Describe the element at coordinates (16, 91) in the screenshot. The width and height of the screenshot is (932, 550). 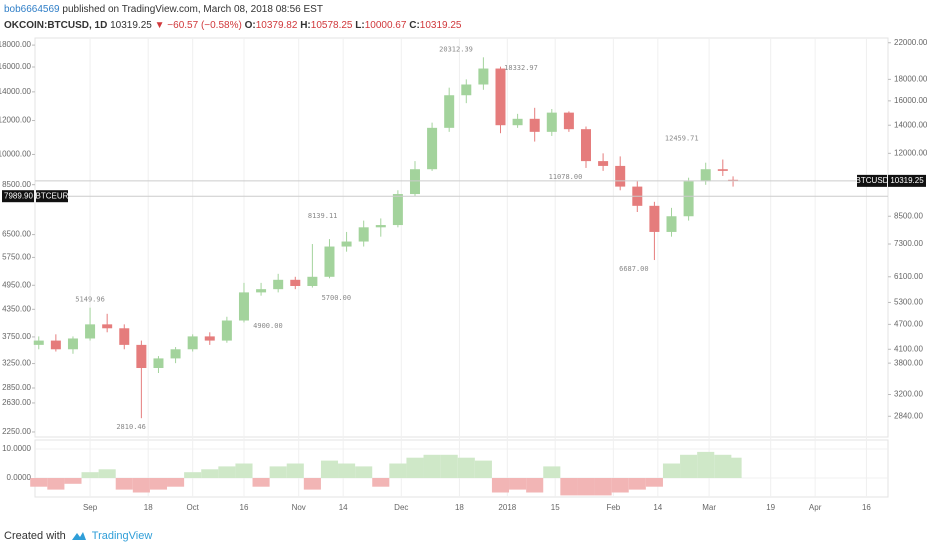
I see `y2-tick-label: 14000.00` at that location.